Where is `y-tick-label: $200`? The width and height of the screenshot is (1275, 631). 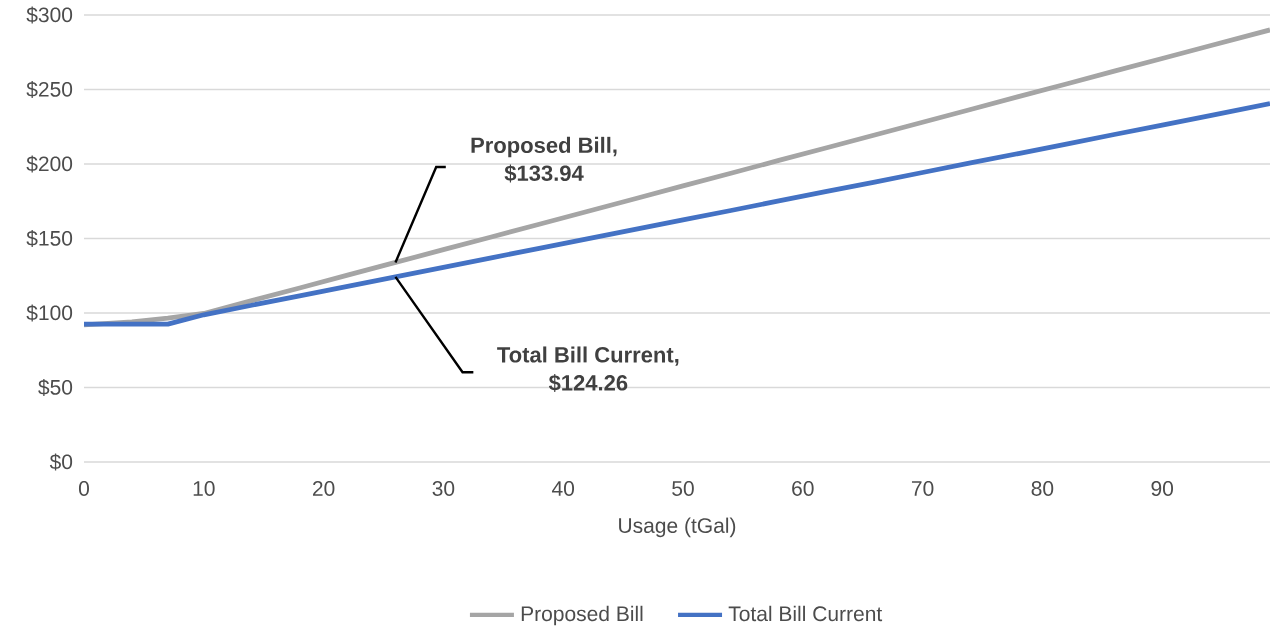
y-tick-label: $200 is located at coordinates (49, 164).